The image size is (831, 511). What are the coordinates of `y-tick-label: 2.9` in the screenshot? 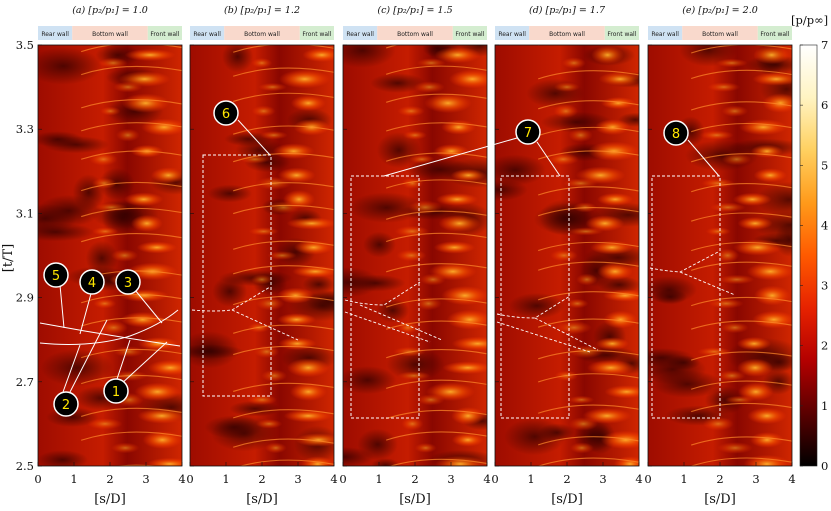 It's located at (25, 298).